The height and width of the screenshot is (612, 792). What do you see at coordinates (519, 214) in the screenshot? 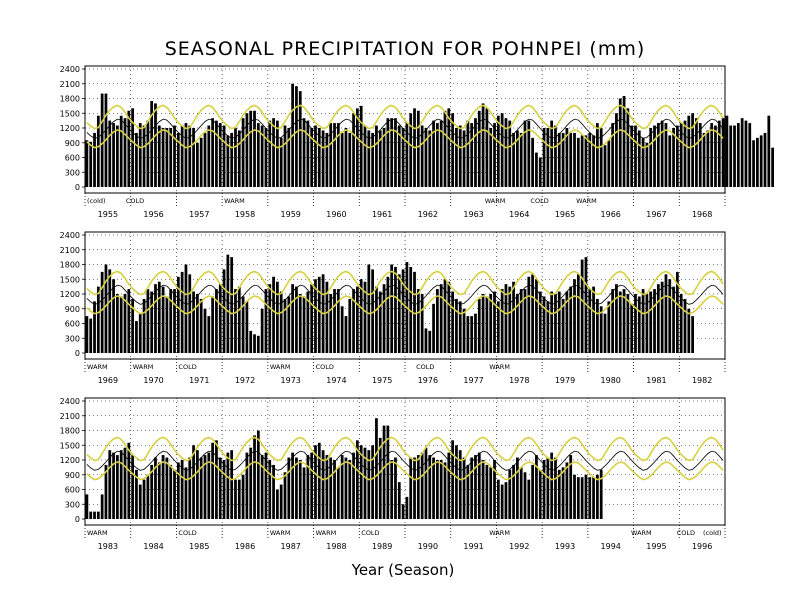
I see `x-tick-label: 1964` at bounding box center [519, 214].